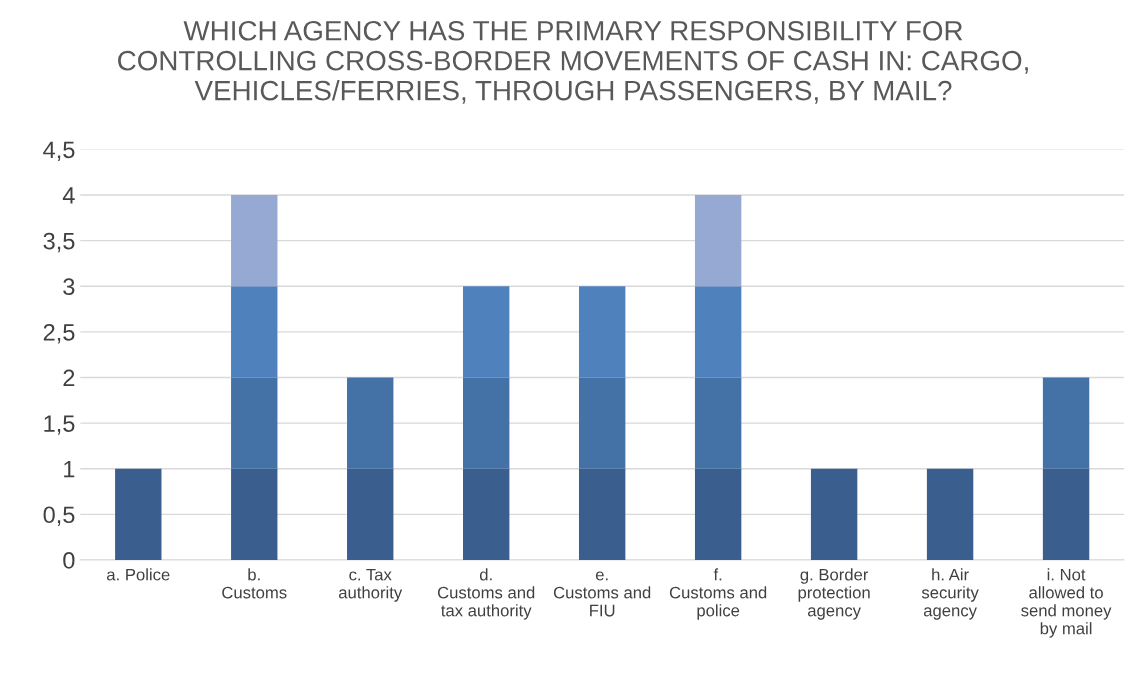  Describe the element at coordinates (602, 594) in the screenshot. I see `x-tick-label: e. Customs and FIU` at that location.